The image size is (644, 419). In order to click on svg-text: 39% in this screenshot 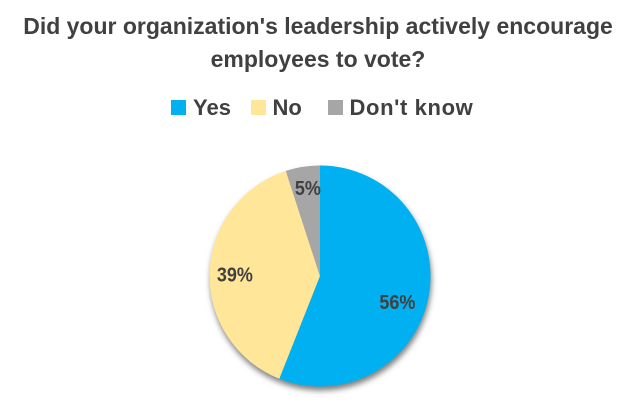, I will do `click(235, 276)`.